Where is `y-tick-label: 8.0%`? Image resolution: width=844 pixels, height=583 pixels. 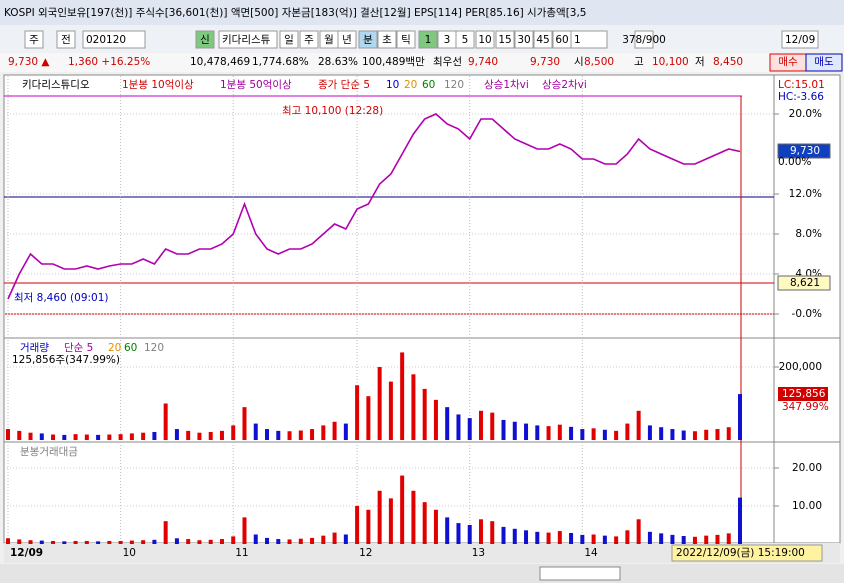 y-tick-label: 8.0% is located at coordinates (808, 234).